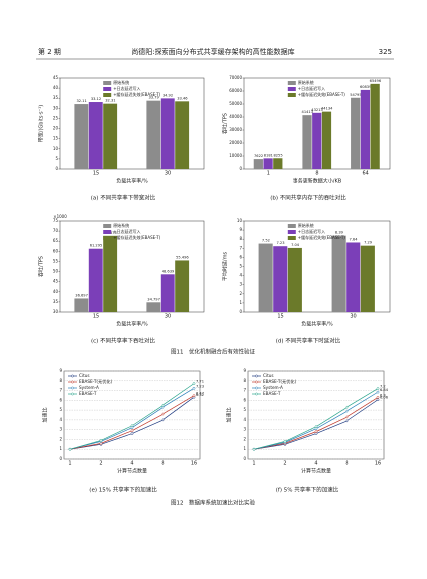 This screenshot has width=427, height=579. Describe the element at coordinates (212, 51) in the screenshot. I see `running-title: 尚德阳:探索面向分布式共享缓存架构的高性能数据库` at that location.